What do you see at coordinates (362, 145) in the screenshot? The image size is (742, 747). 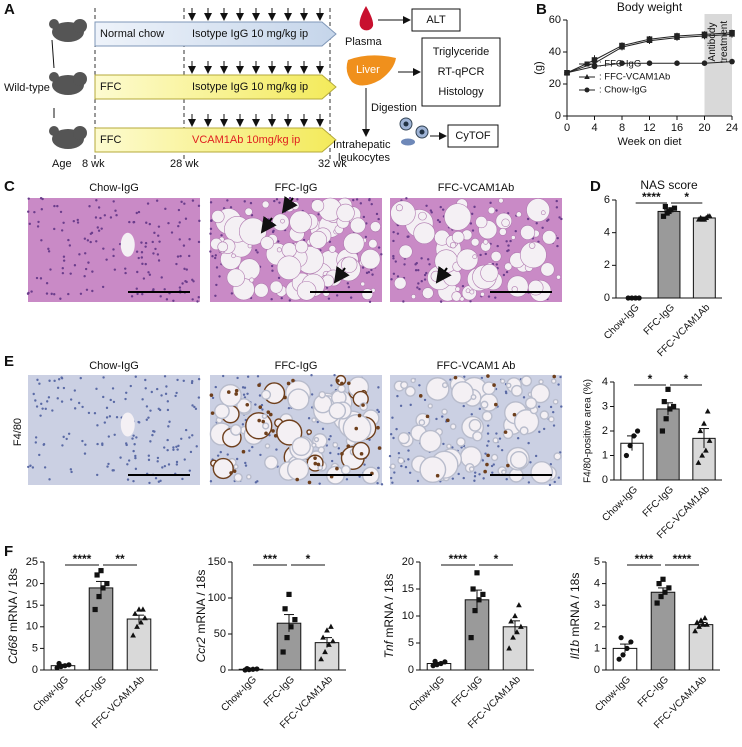 I see `sample: Intrahepatic` at bounding box center [362, 145].